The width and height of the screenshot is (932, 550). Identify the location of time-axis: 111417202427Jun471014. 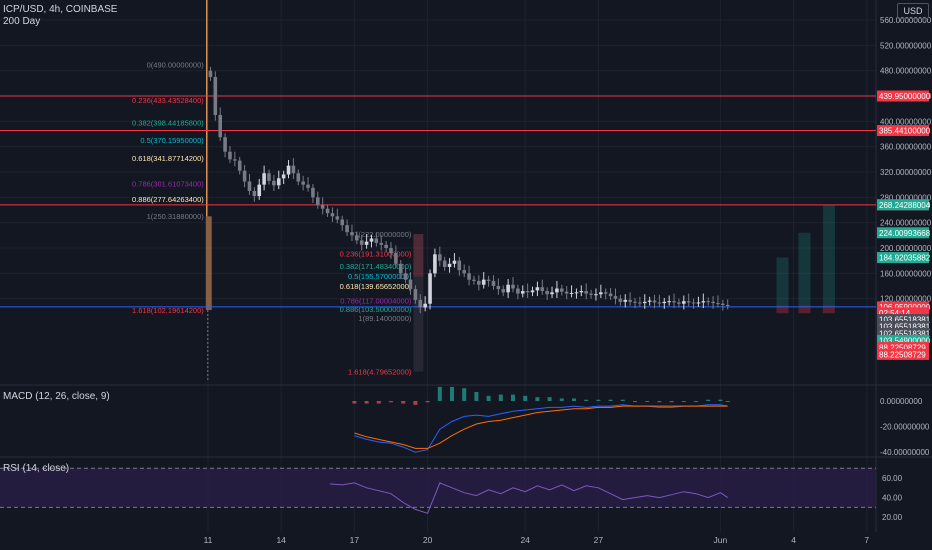
(568, 540).